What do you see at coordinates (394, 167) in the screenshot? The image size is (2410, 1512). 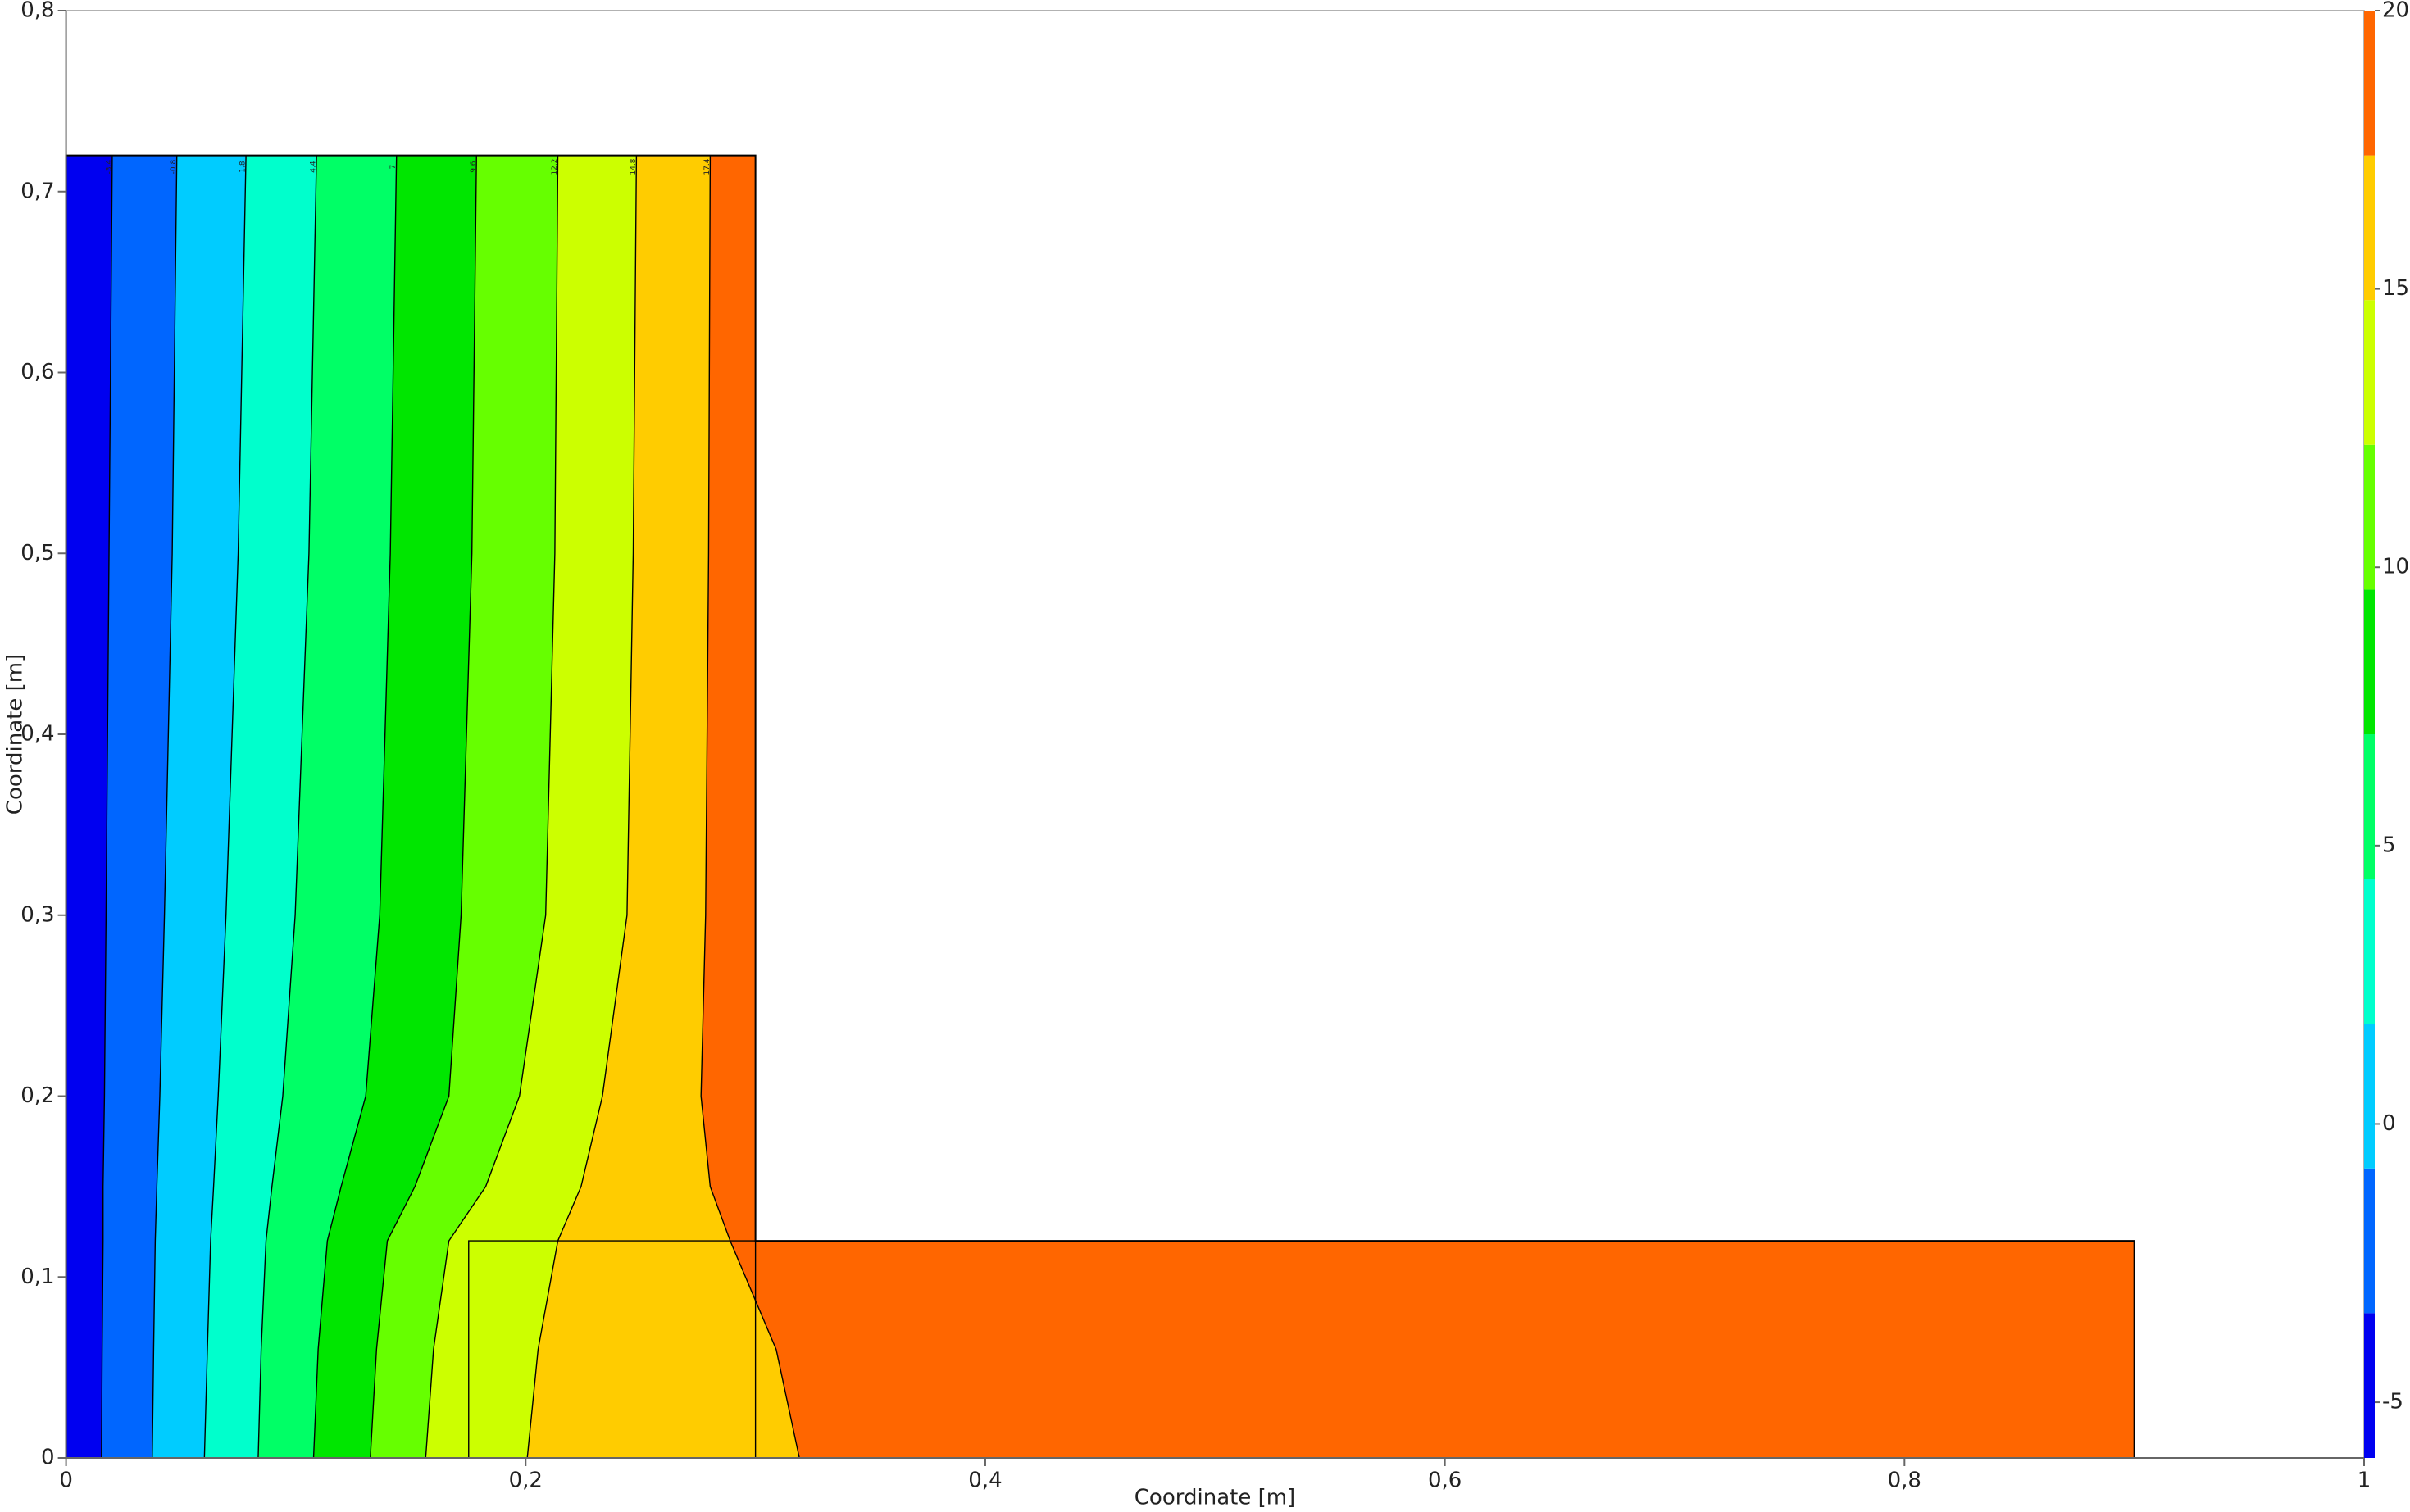 I see `contour-label: 7` at bounding box center [394, 167].